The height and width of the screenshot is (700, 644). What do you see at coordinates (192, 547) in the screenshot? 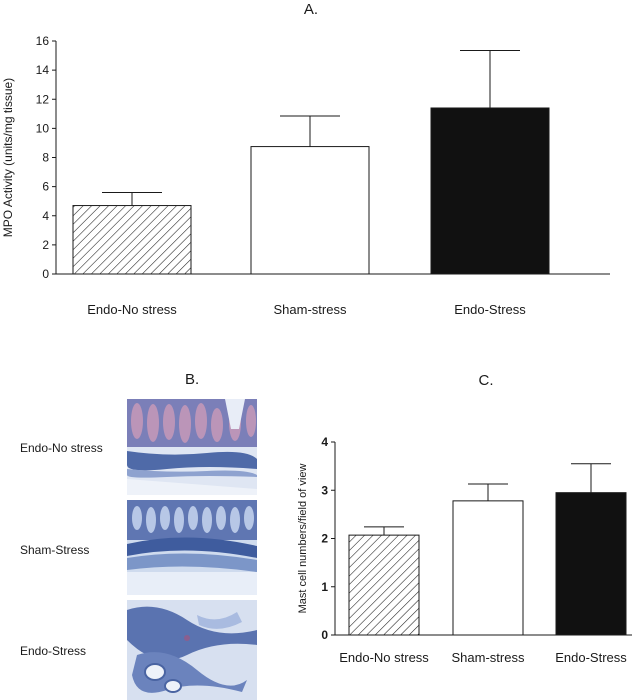
I see `micrograph-sham-stress` at bounding box center [192, 547].